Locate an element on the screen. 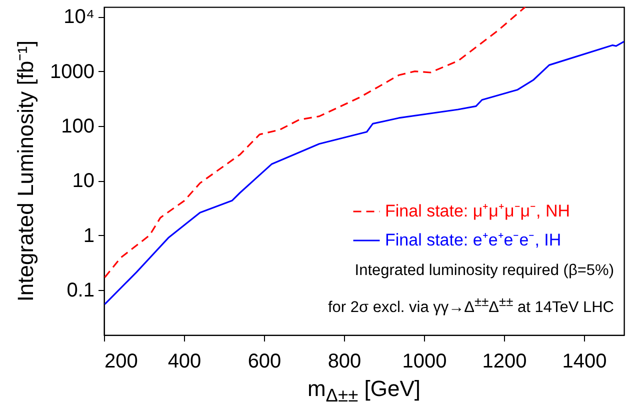  annotation: Integrated luminosity required (β=5%) is located at coordinates (484, 271).